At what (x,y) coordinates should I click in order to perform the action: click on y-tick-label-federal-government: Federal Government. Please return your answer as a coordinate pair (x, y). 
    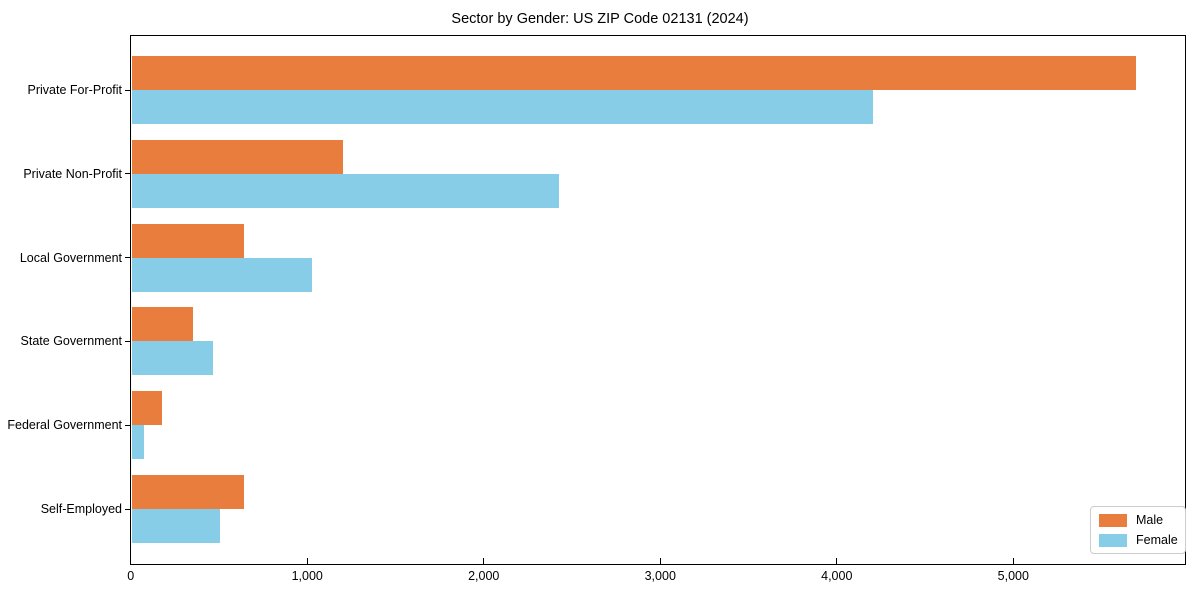
    Looking at the image, I should click on (64, 425).